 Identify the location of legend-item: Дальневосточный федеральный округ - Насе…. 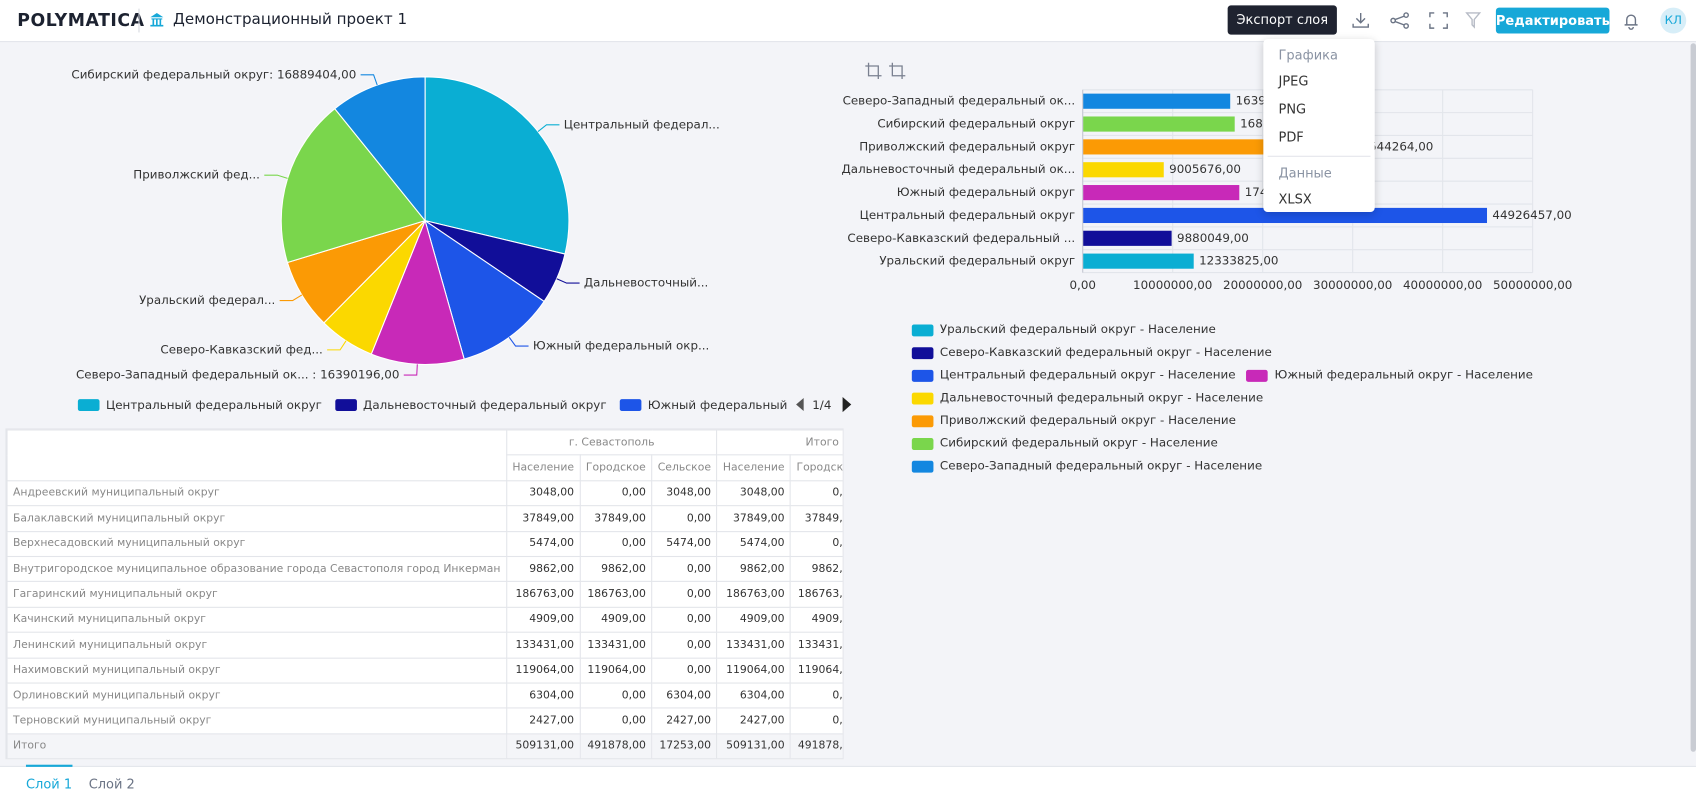
(1087, 397).